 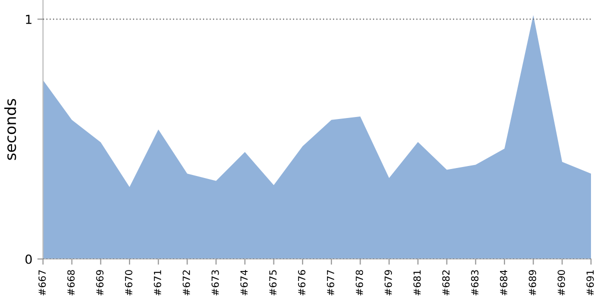 What do you see at coordinates (71, 283) in the screenshot?
I see `x-tick-label: #668` at bounding box center [71, 283].